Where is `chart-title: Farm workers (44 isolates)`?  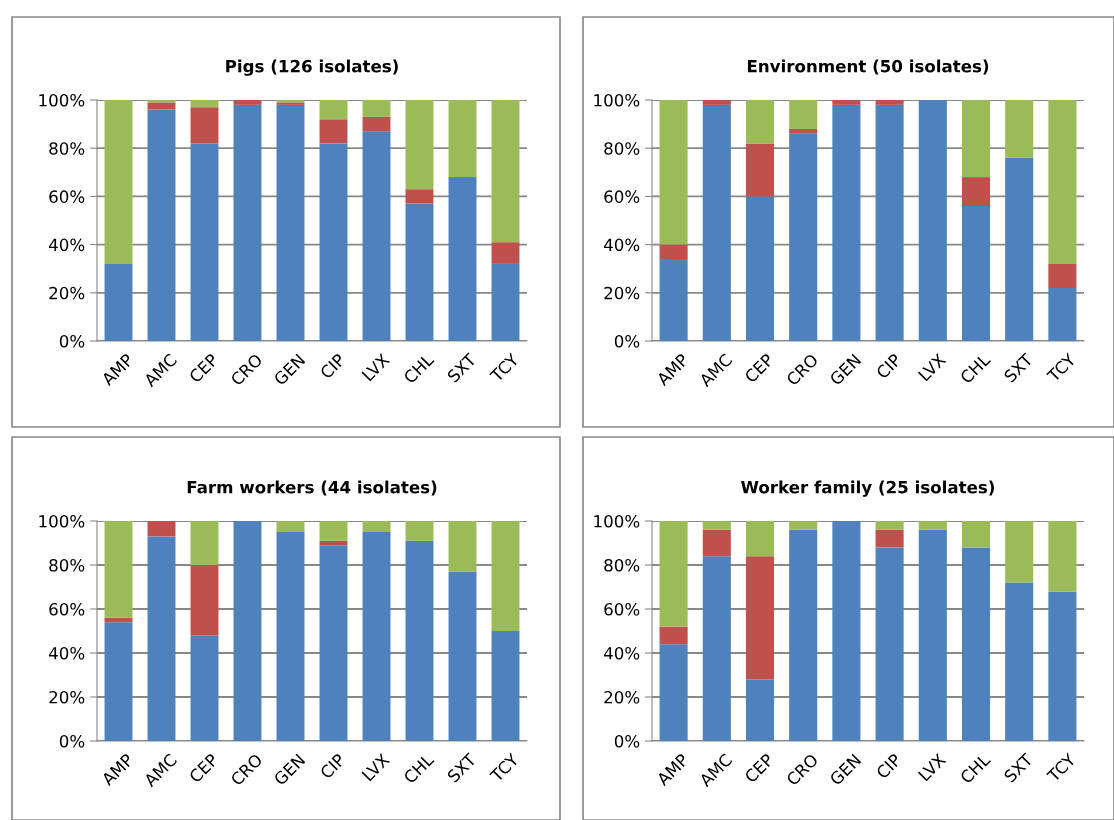 chart-title: Farm workers (44 isolates) is located at coordinates (312, 488).